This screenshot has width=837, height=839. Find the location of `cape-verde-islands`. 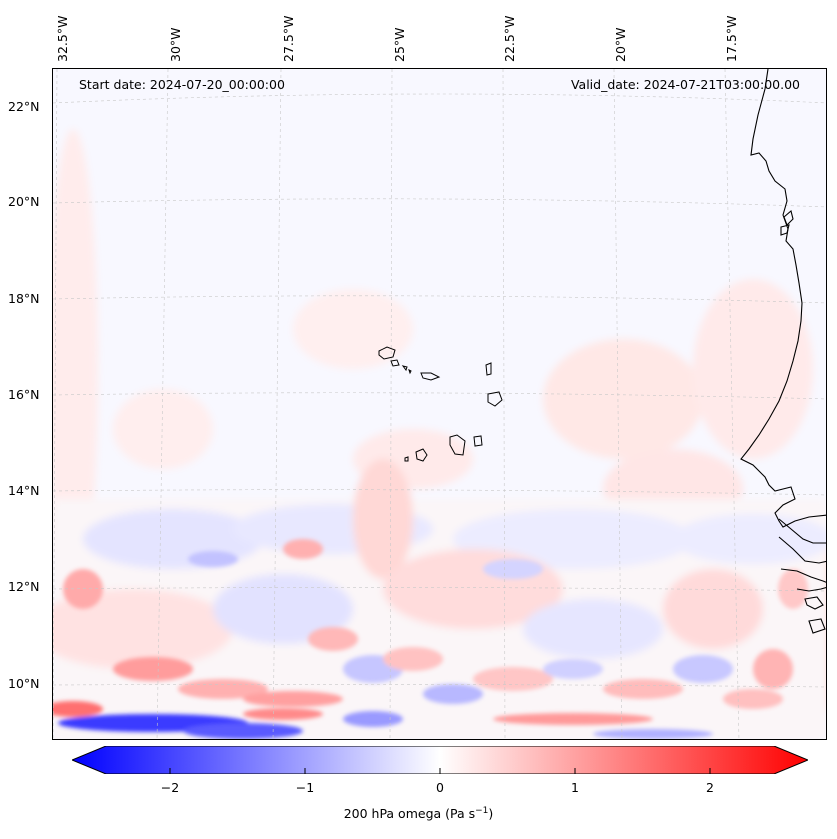

cape-verde-islands is located at coordinates (440, 404).